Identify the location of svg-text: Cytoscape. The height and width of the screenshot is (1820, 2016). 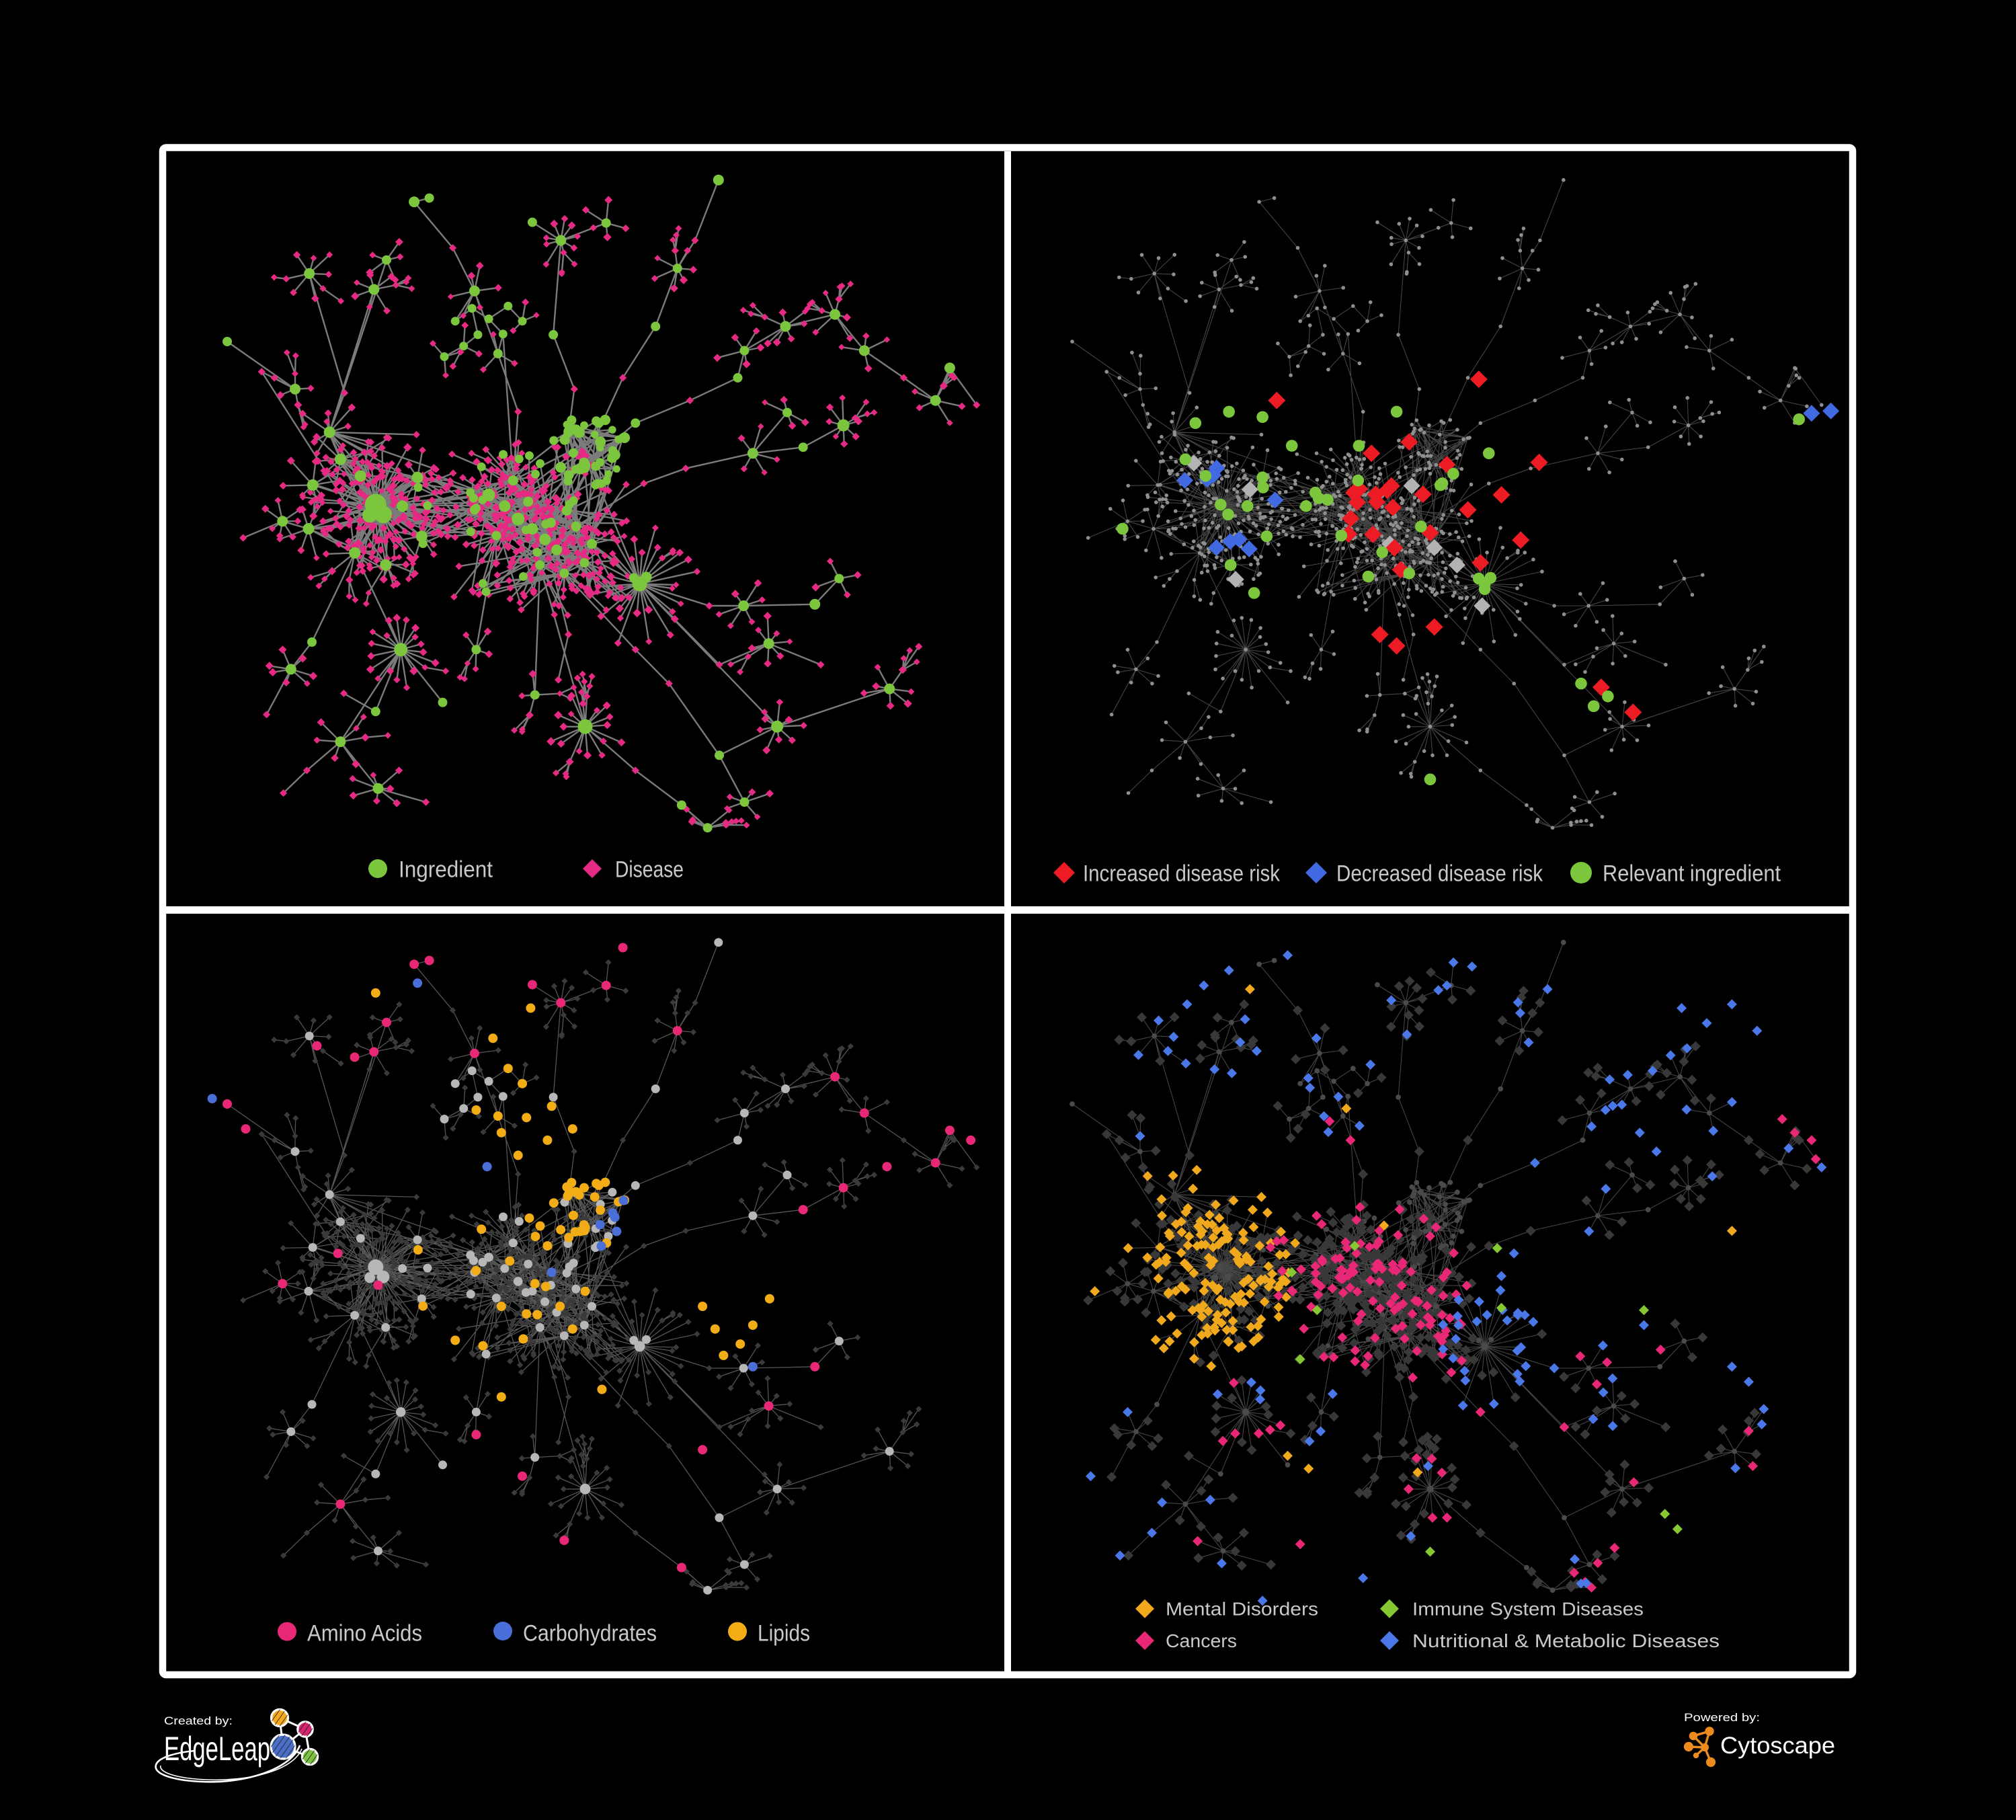
(1777, 1746).